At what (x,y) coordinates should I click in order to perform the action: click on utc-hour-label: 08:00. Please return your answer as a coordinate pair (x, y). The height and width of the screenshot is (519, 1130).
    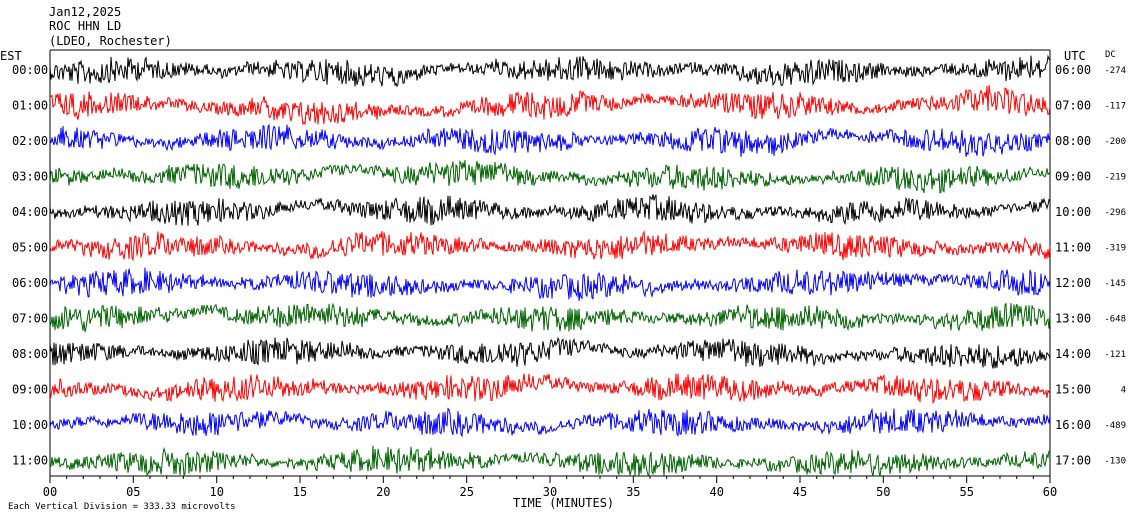
    Looking at the image, I should click on (1073, 141).